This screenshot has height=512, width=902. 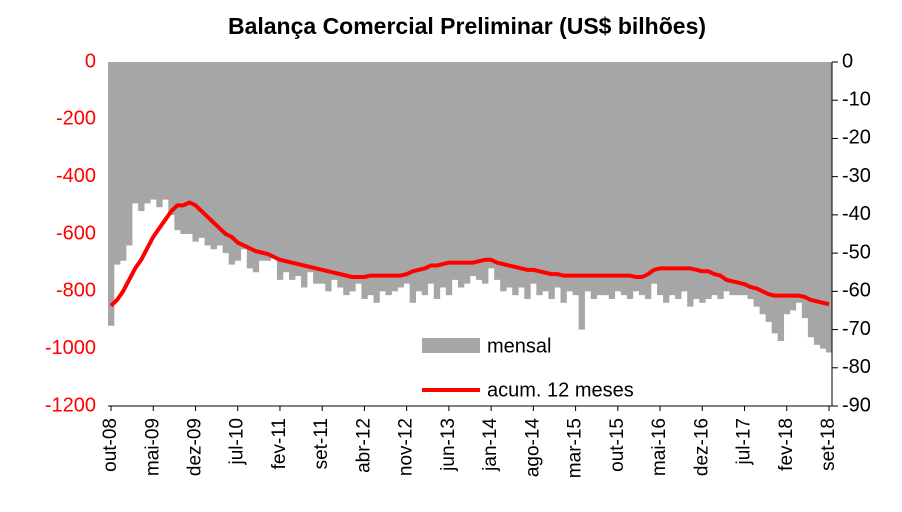 I want to click on y2-tick-label: -40, so click(x=856, y=214).